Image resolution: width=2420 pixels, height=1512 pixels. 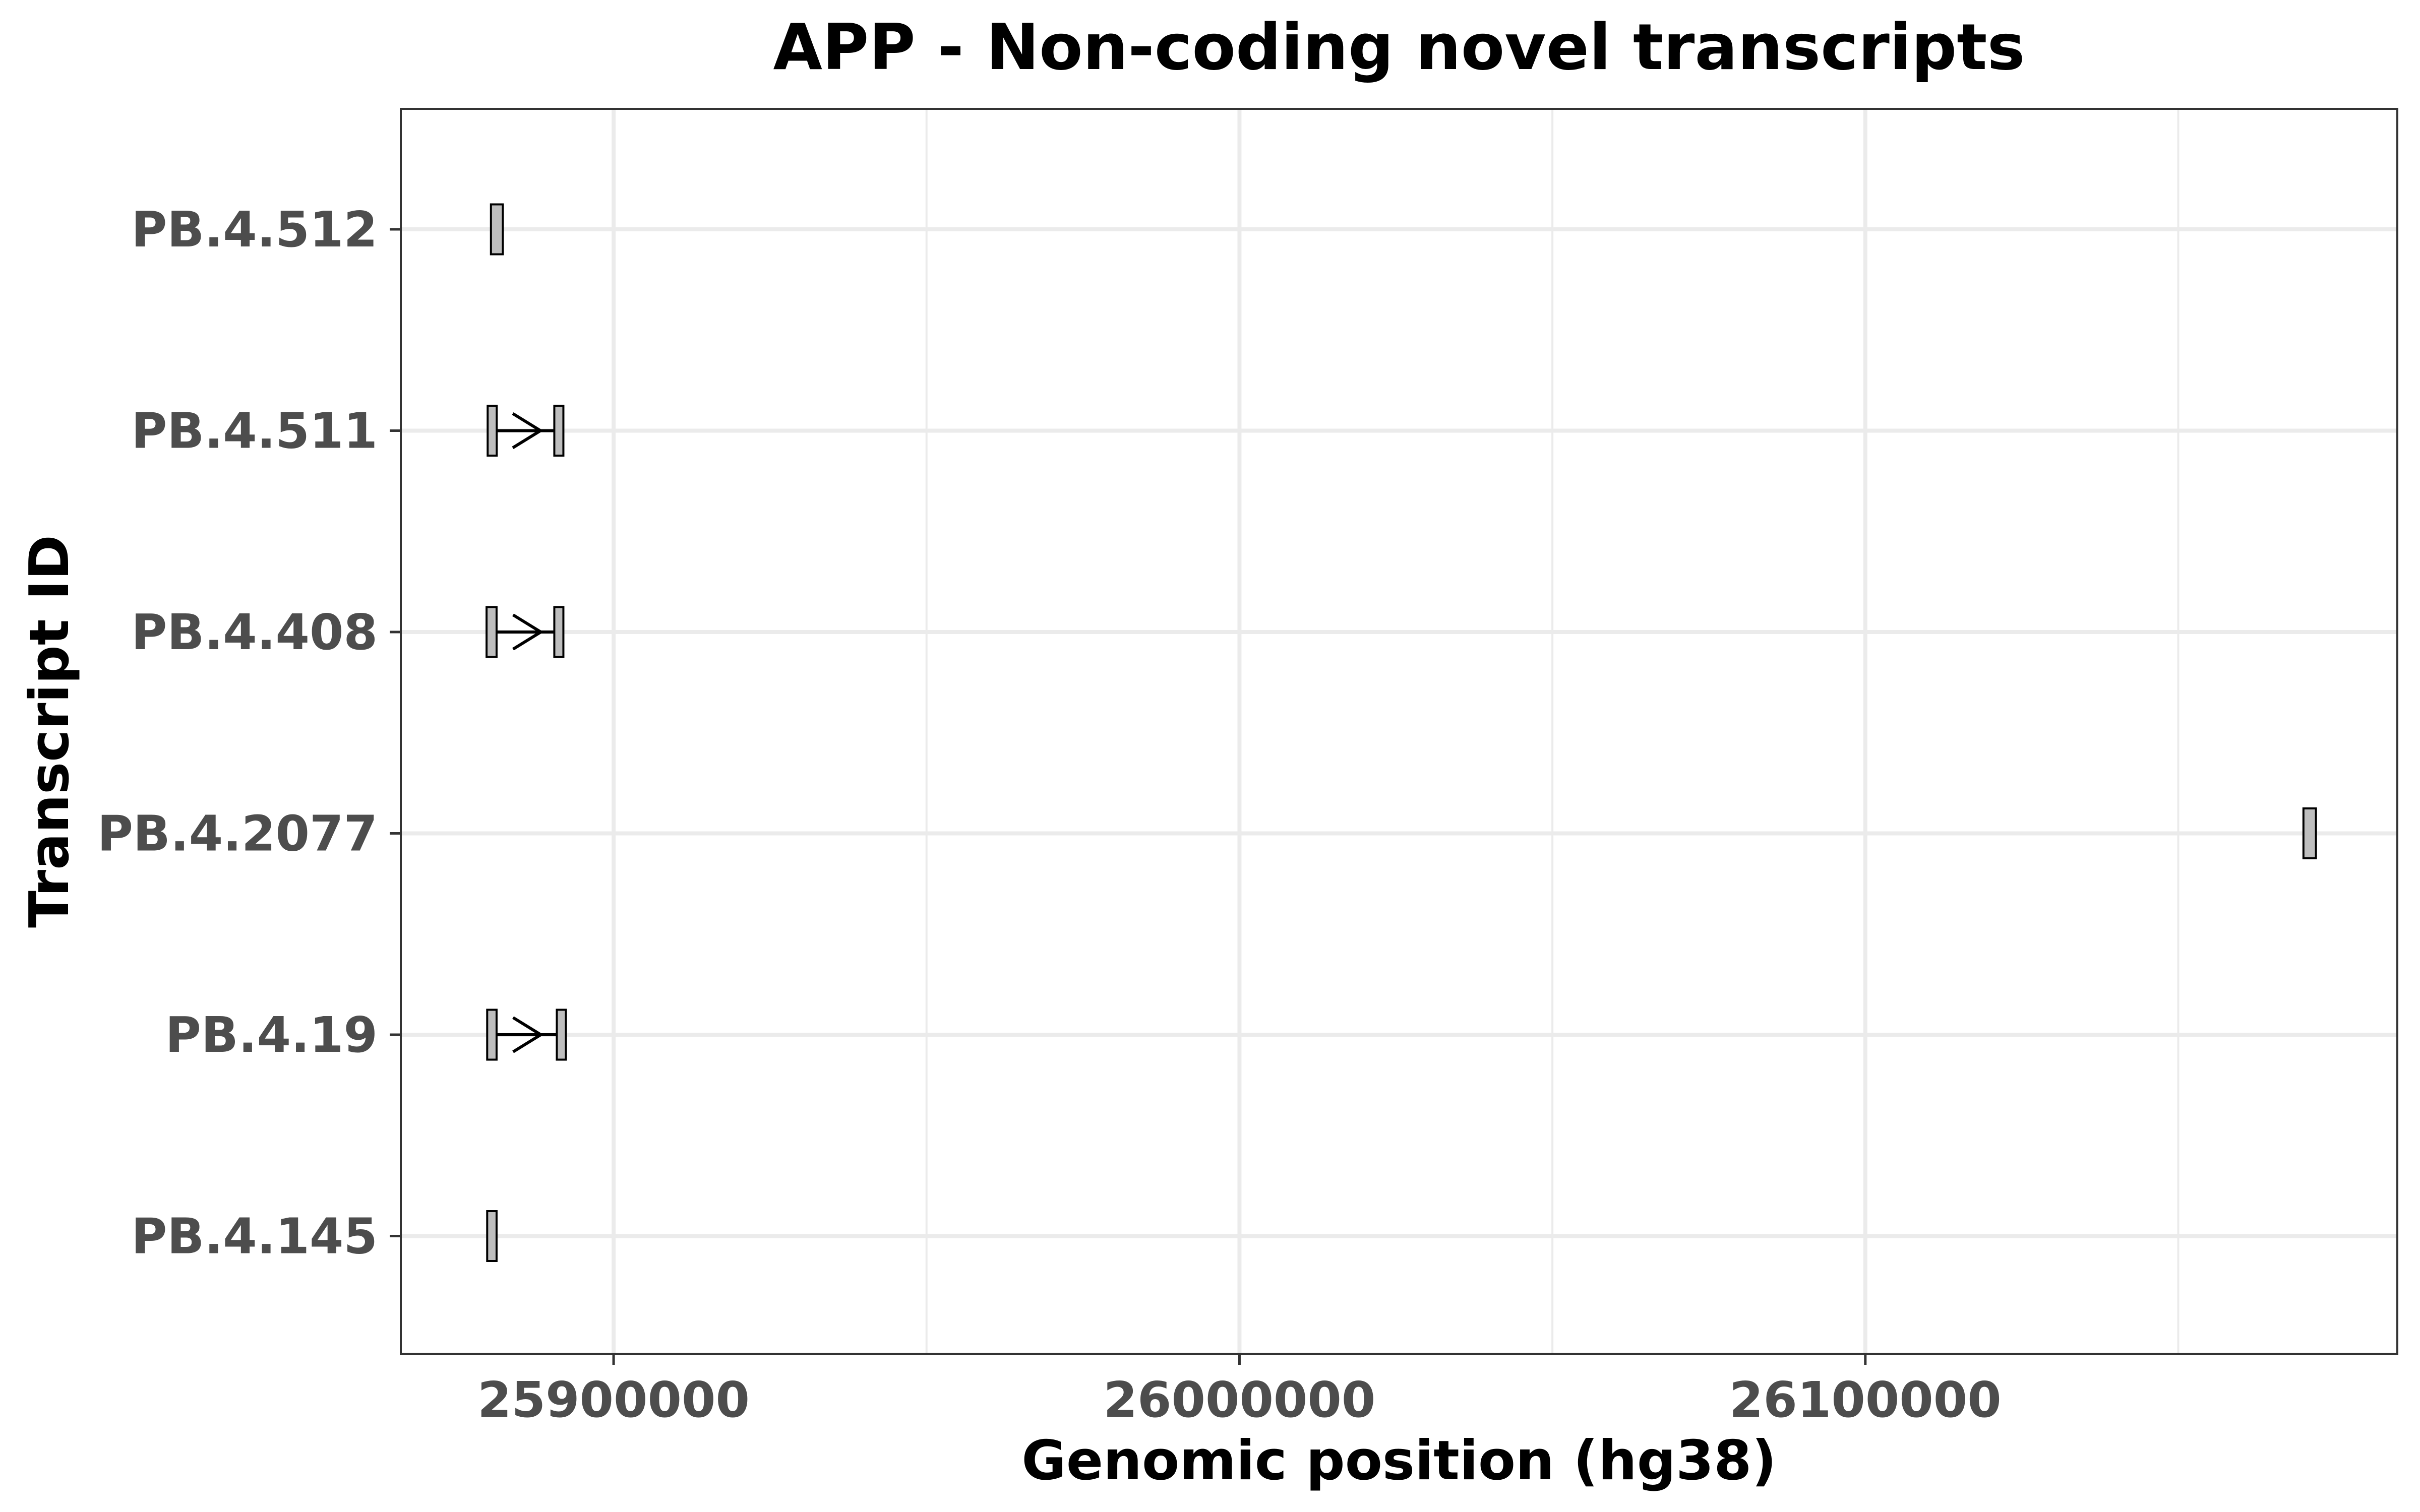 I want to click on x-tick-label: 26000000, so click(x=1239, y=1399).